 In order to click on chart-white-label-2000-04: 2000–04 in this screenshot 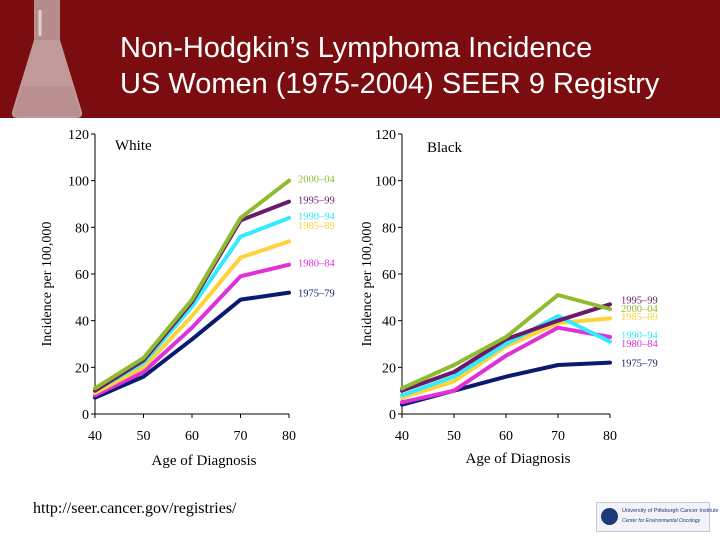, I will do `click(317, 179)`.